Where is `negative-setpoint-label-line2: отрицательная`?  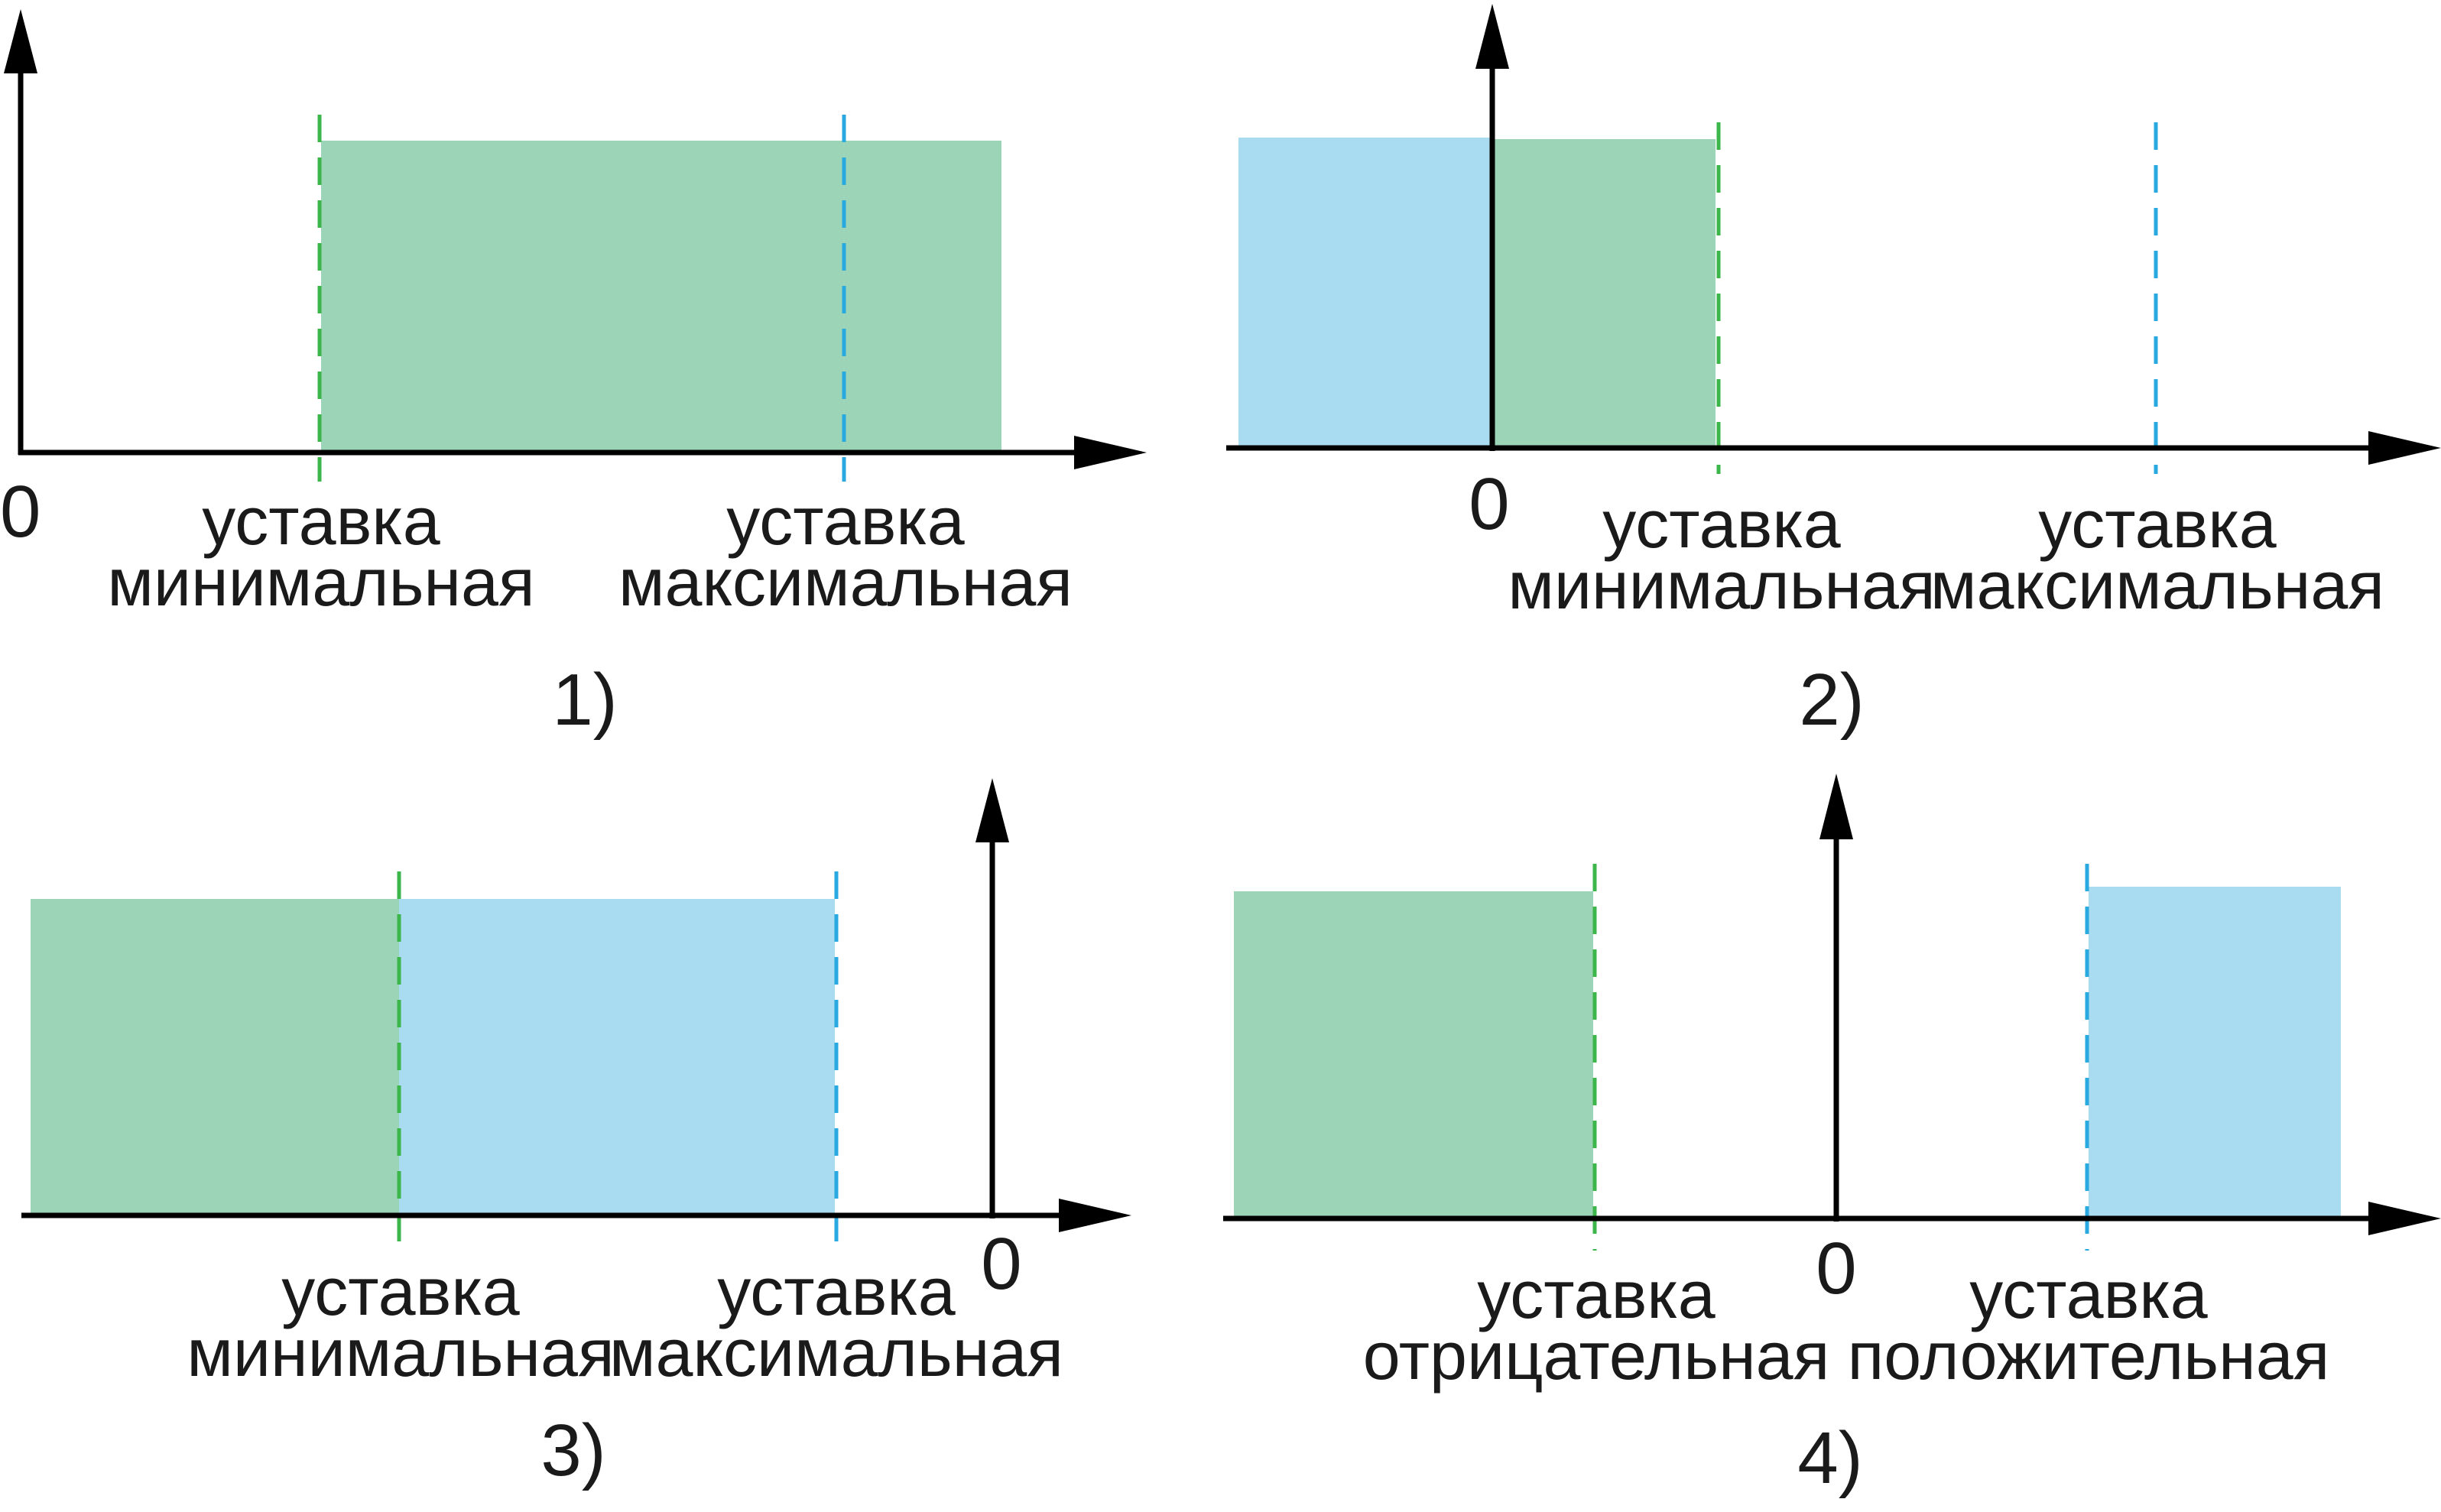 negative-setpoint-label-line2: отрицательная is located at coordinates (1596, 1356).